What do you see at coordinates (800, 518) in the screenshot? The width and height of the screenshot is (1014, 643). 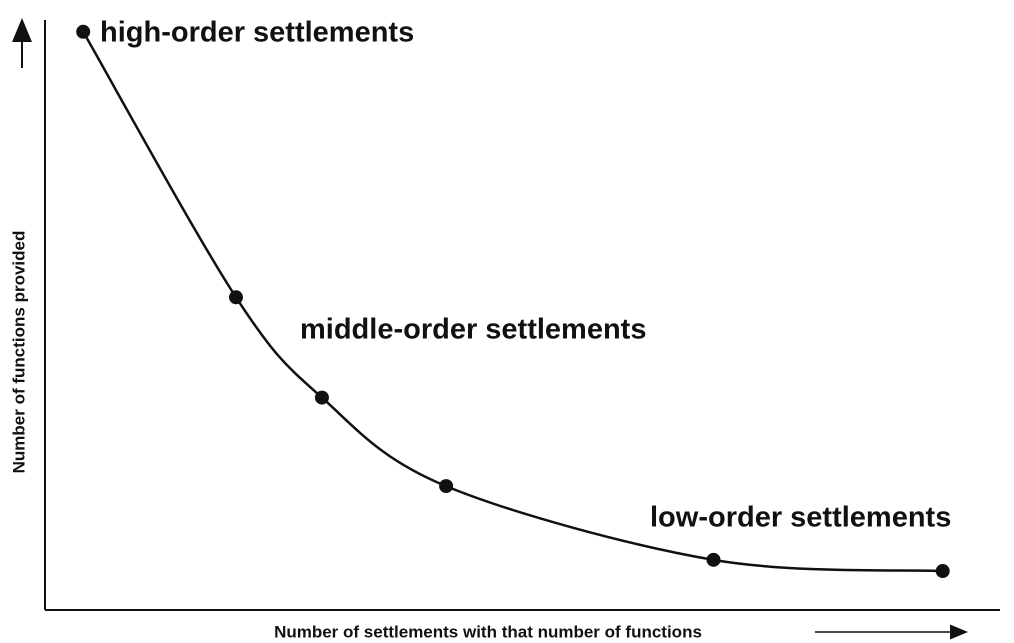 I see `annotation: low-order settlements` at bounding box center [800, 518].